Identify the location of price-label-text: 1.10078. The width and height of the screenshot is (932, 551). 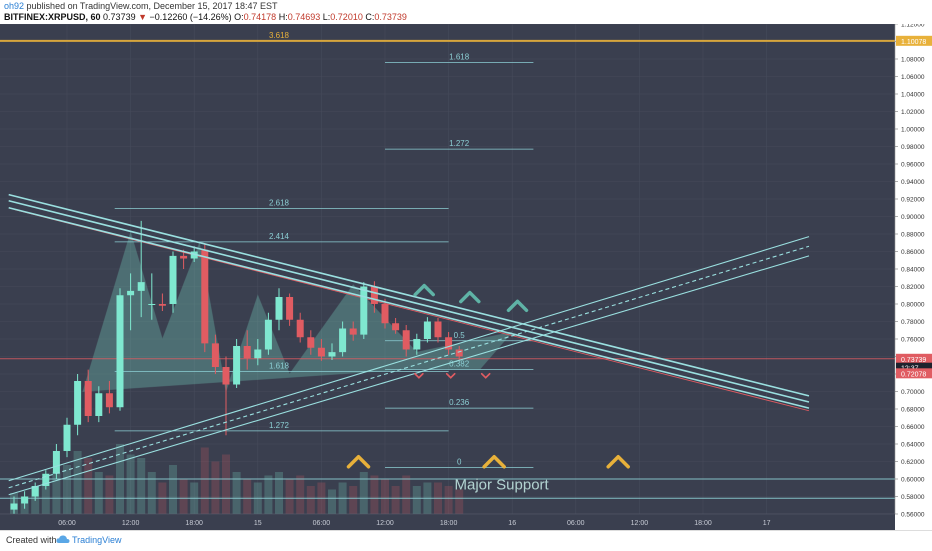
(913, 42).